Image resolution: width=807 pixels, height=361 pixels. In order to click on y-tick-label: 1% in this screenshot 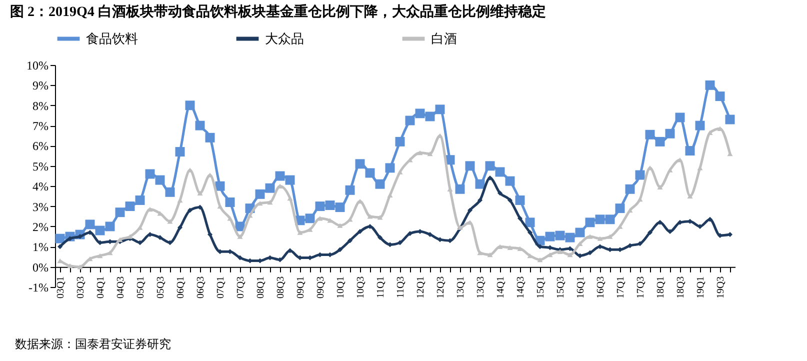, I will do `click(40, 247)`.